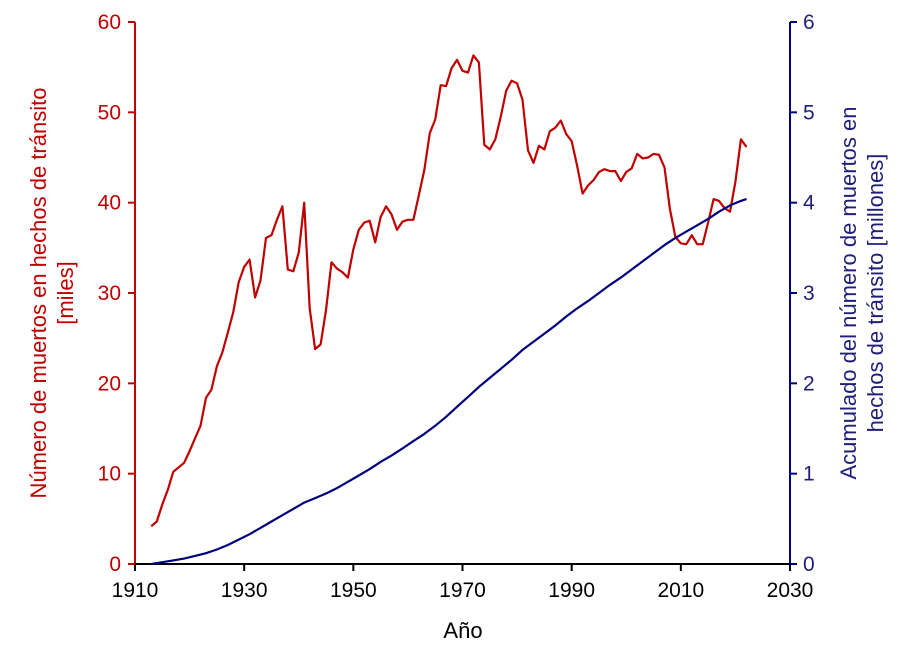  I want to click on x-tick-label: 1990, so click(571, 590).